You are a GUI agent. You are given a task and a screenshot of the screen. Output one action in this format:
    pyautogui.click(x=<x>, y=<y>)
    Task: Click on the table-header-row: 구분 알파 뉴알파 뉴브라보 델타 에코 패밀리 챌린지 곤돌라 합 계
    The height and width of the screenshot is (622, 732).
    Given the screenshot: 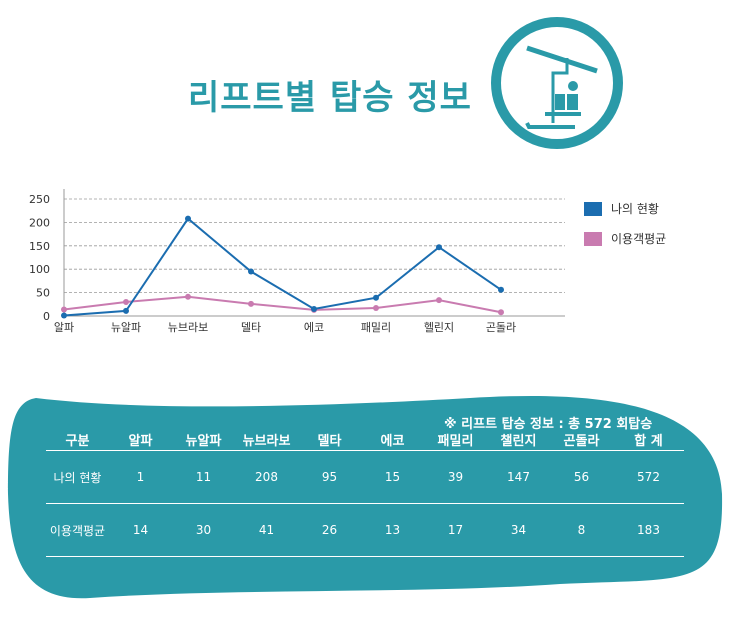 What is the action you would take?
    pyautogui.click(x=365, y=439)
    